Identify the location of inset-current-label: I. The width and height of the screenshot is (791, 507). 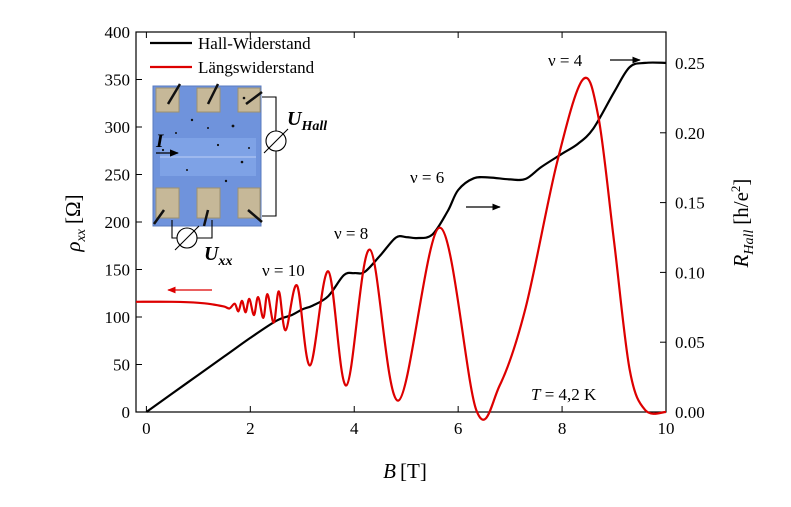
(159, 141).